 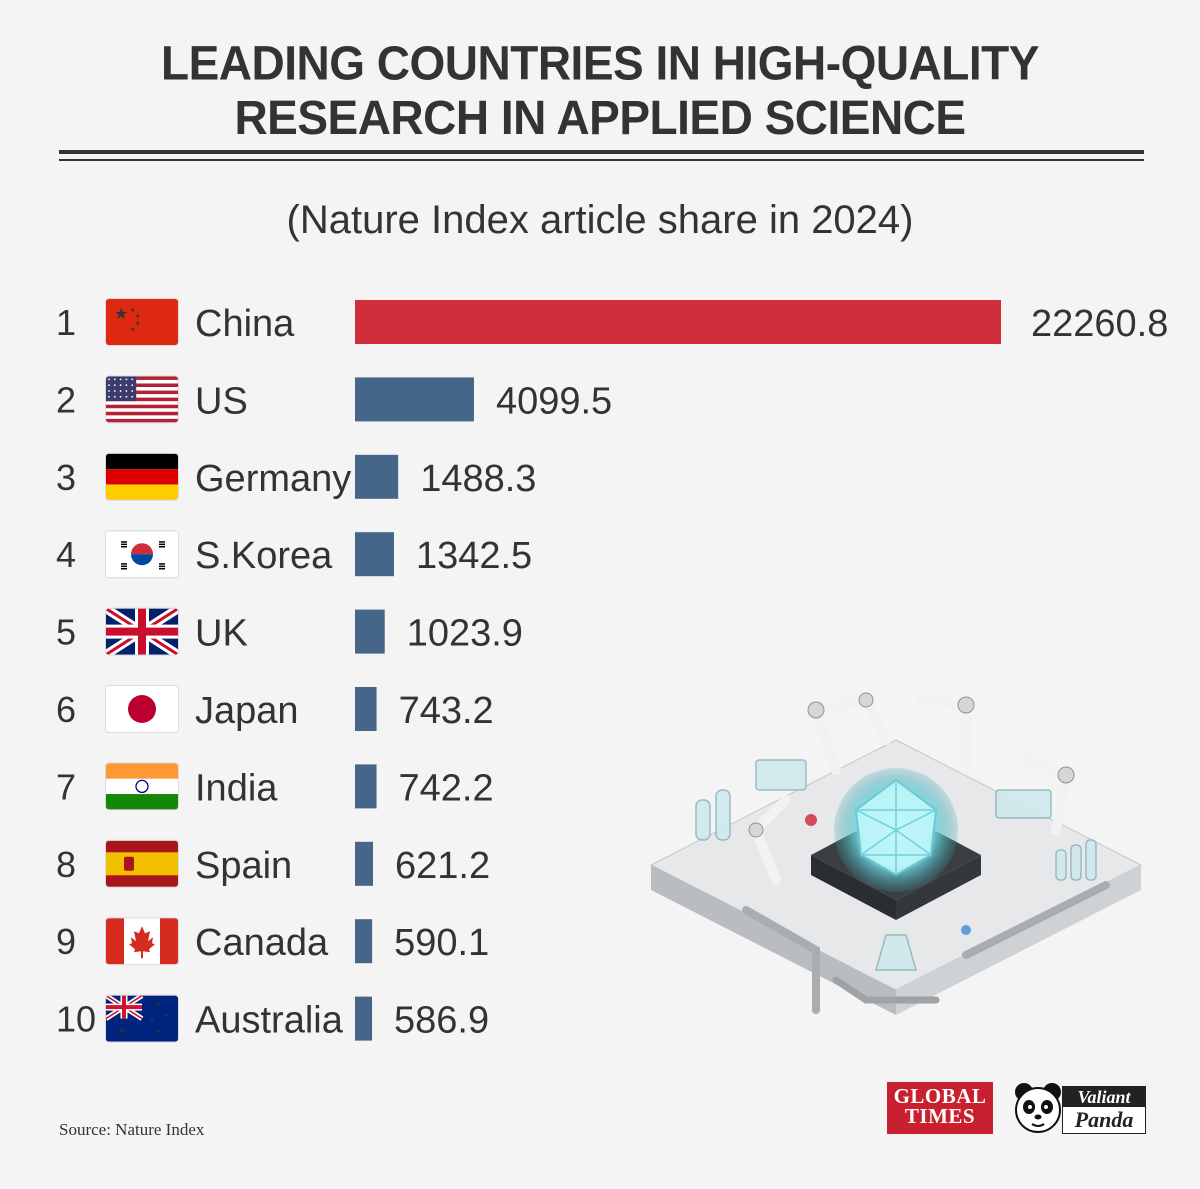 What do you see at coordinates (66, 632) in the screenshot?
I see `rank-label: 5` at bounding box center [66, 632].